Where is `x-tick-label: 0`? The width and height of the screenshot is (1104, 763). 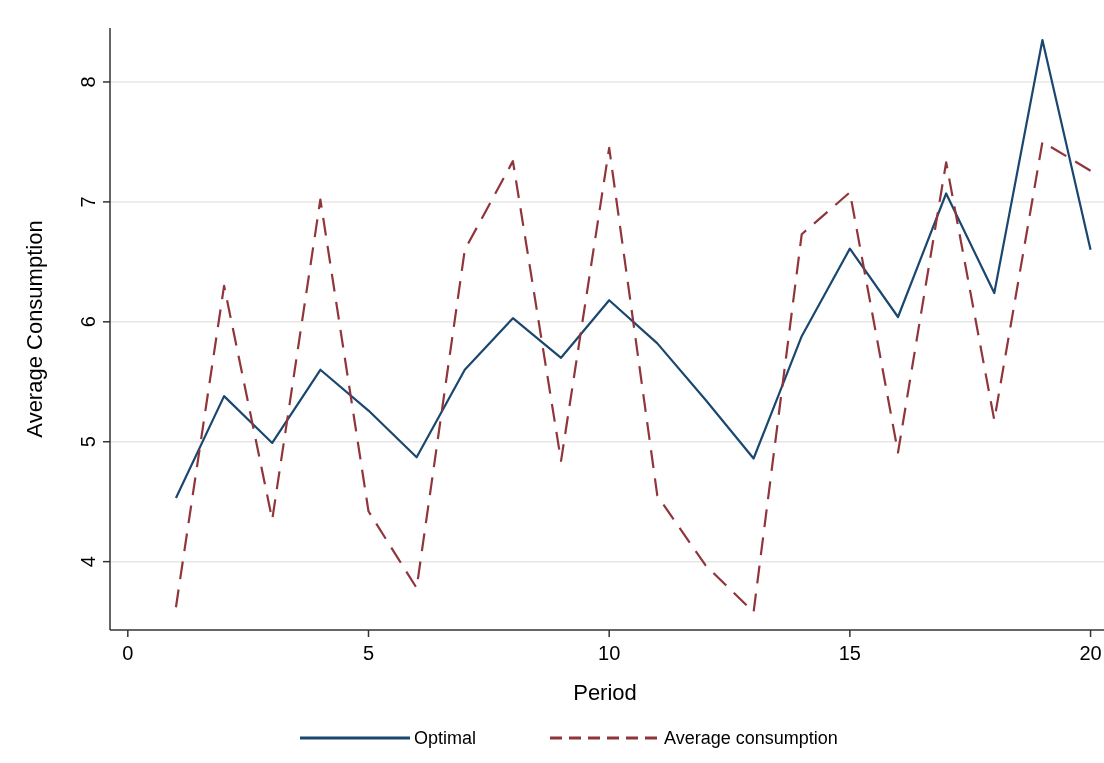
x-tick-label: 0 is located at coordinates (128, 653).